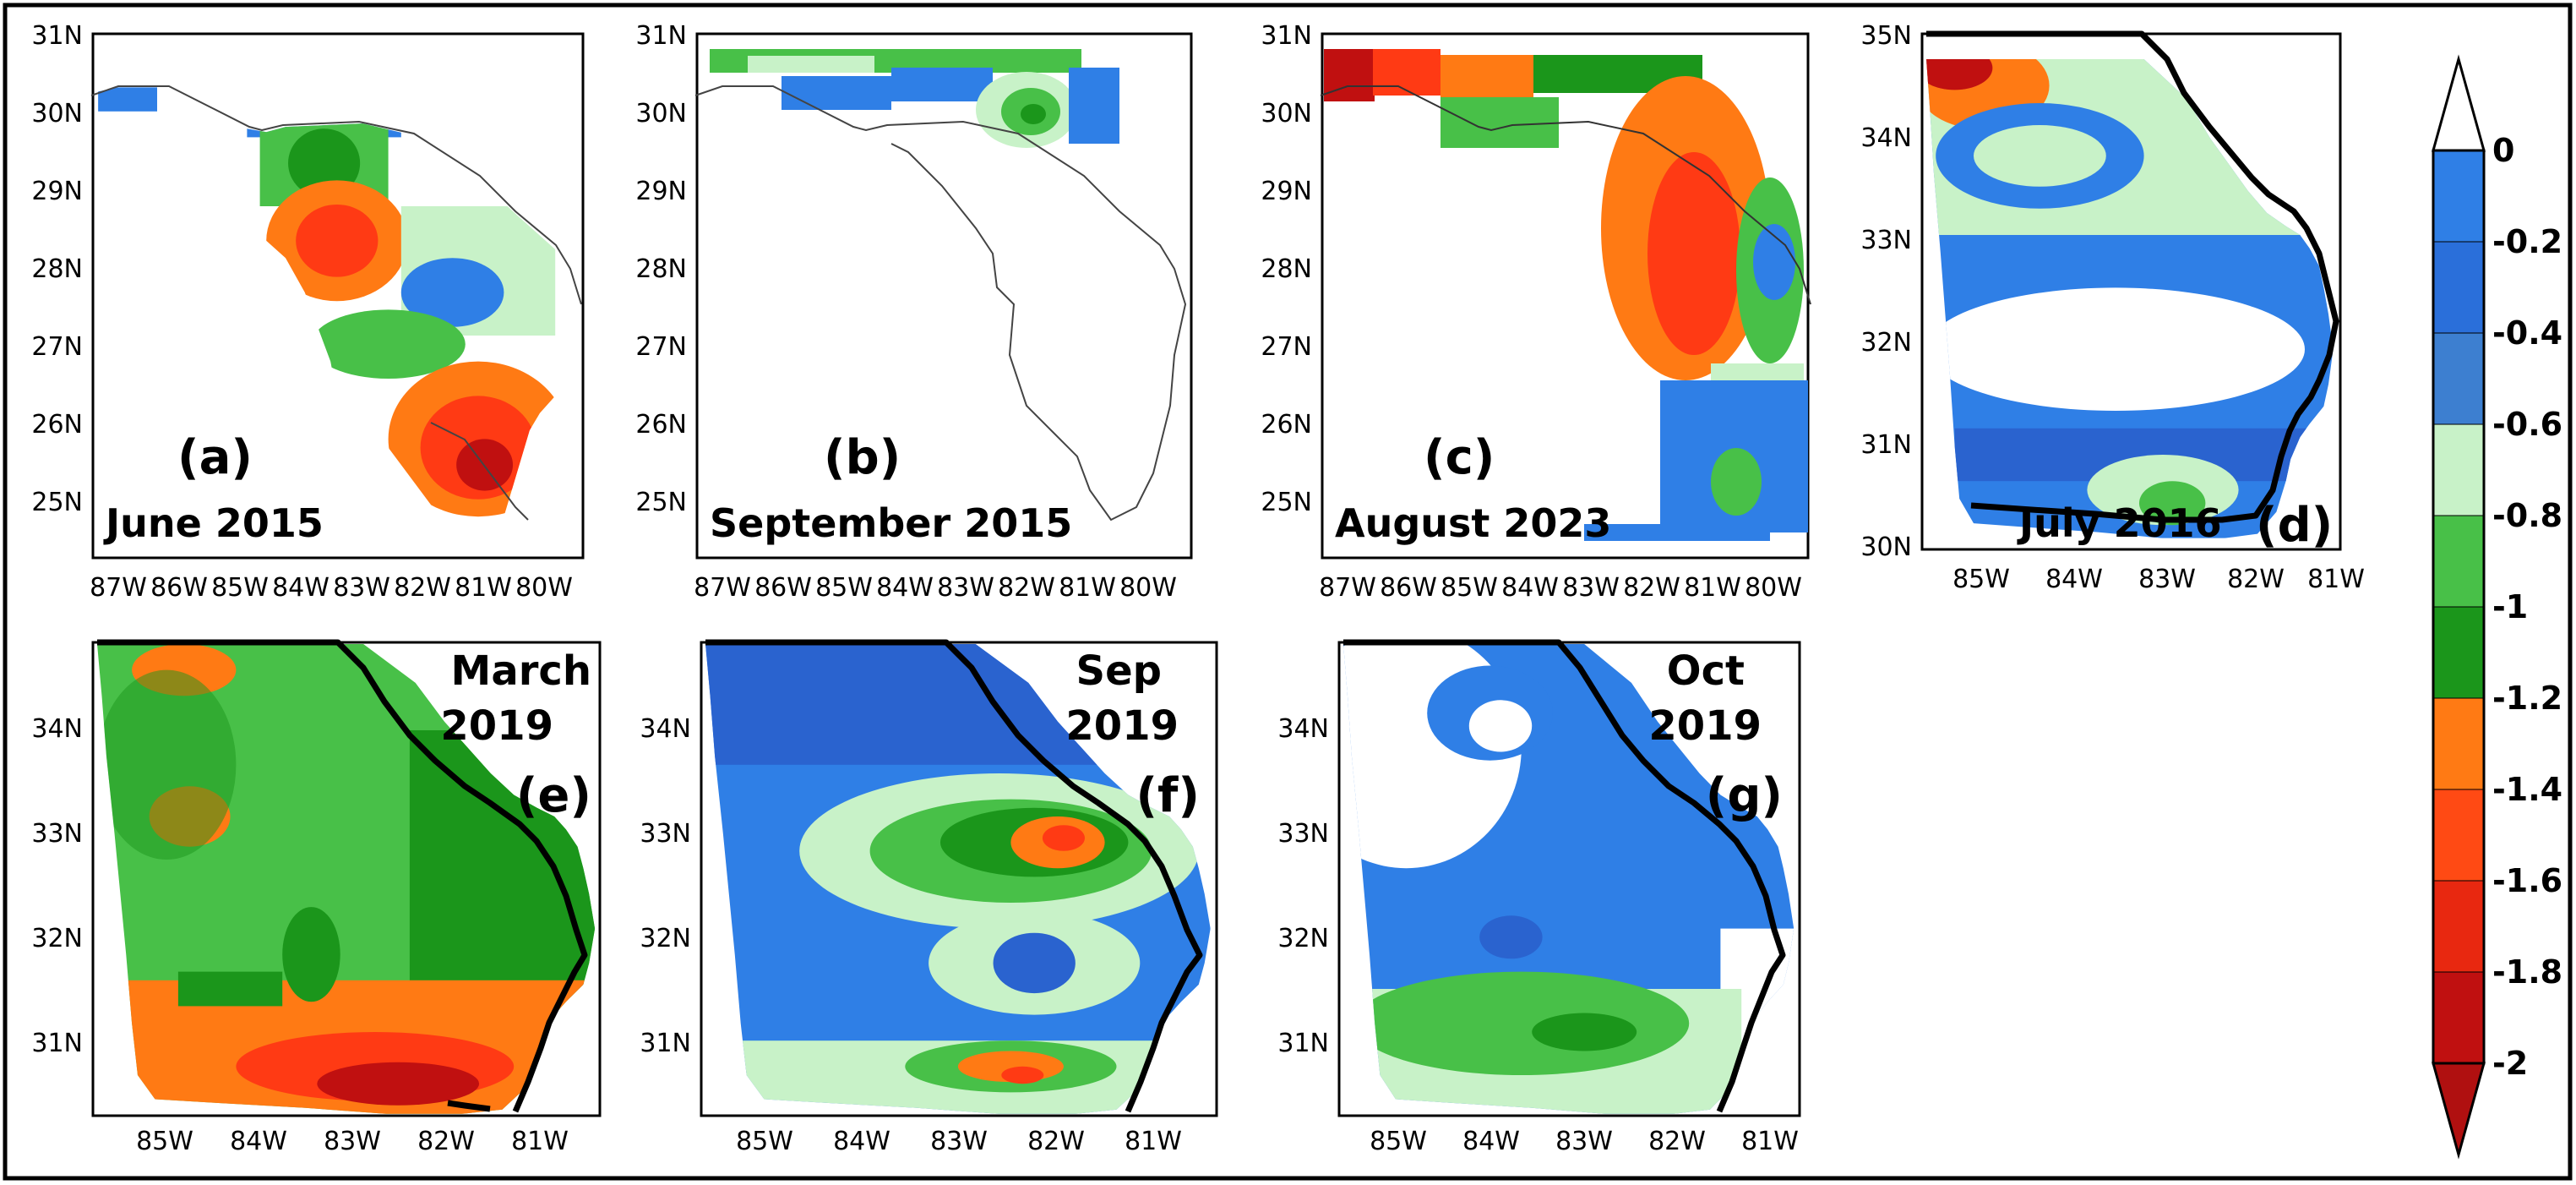 This screenshot has height=1185, width=2576. Describe the element at coordinates (1303, 886) in the screenshot. I see `panel-g-lat-ticks: 34N 33N 32N 31N` at that location.